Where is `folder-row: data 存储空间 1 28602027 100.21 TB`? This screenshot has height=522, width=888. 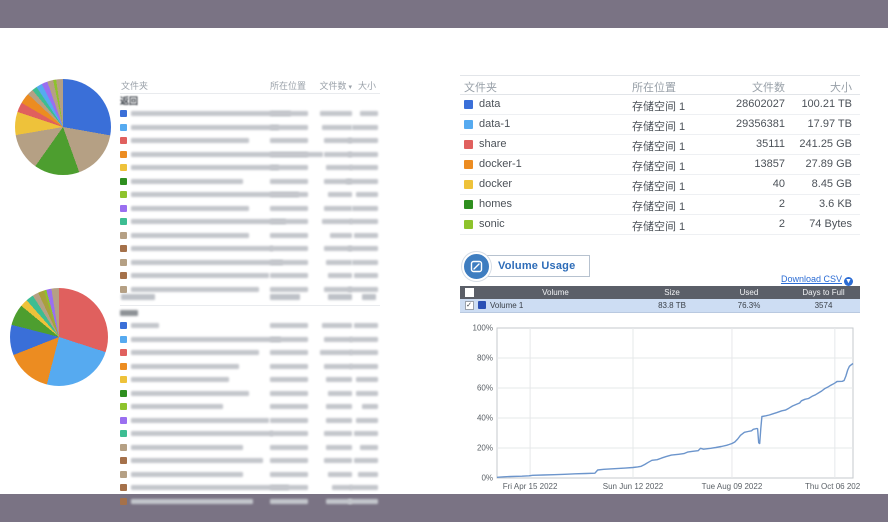
folder-row: data 存储空间 1 28602027 100.21 TB is located at coordinates (660, 105).